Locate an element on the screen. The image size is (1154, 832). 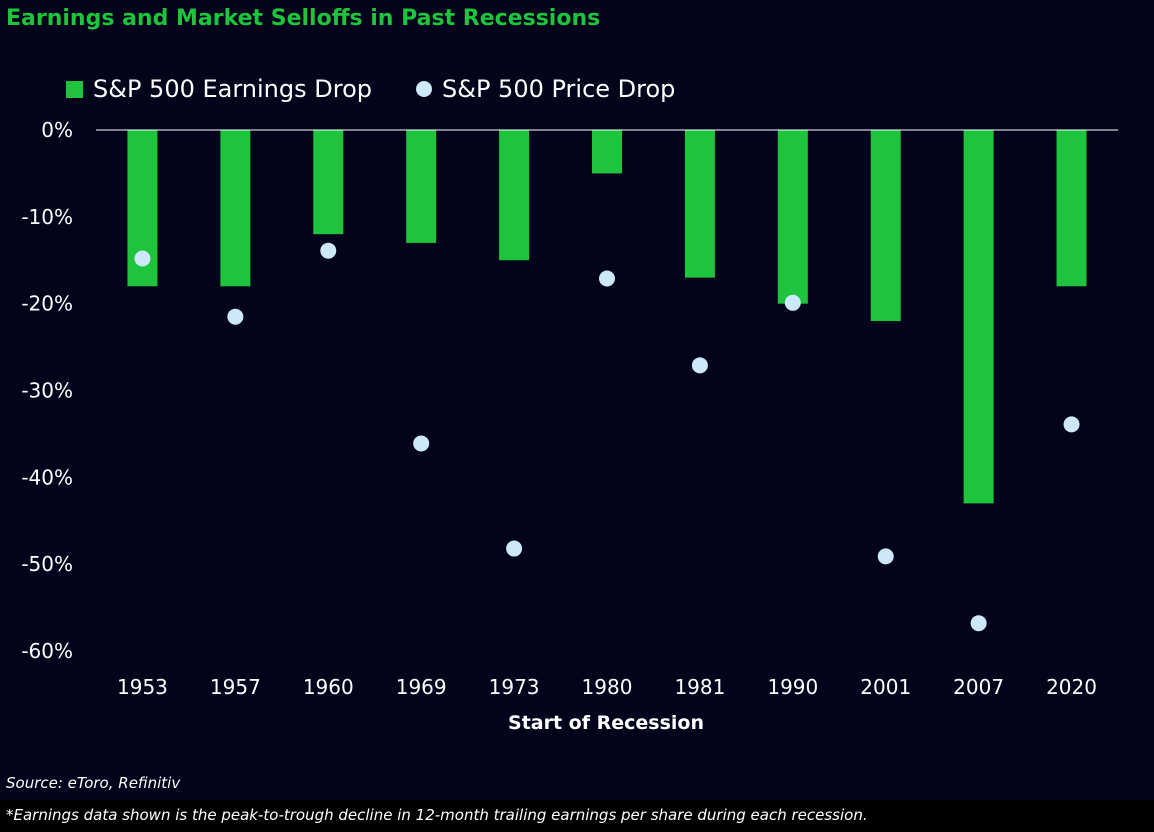
source-note: Source: eToro, Refinitiv is located at coordinates (93, 783).